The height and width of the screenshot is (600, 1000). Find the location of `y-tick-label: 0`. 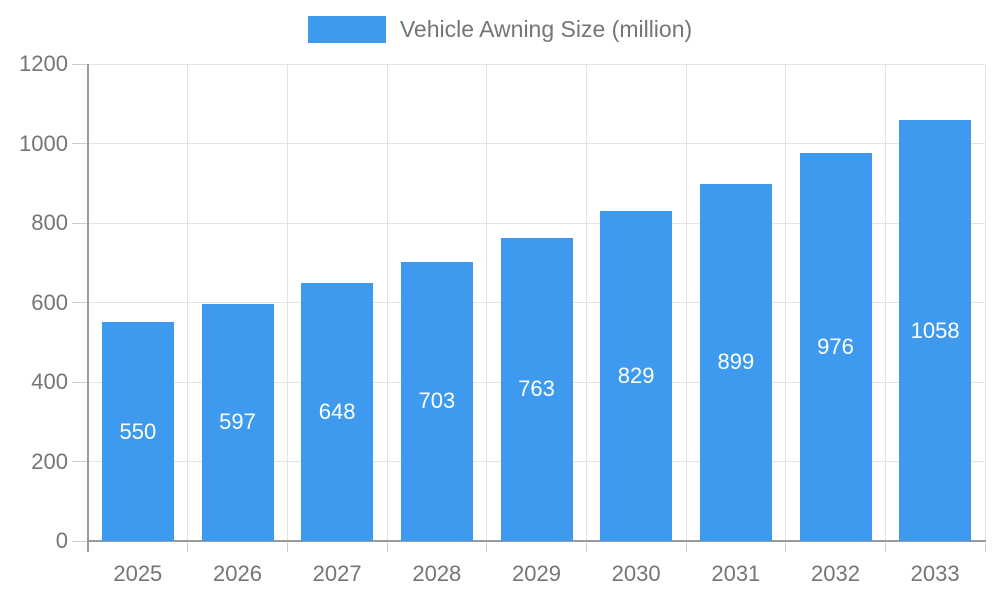

y-tick-label: 0 is located at coordinates (61, 540).